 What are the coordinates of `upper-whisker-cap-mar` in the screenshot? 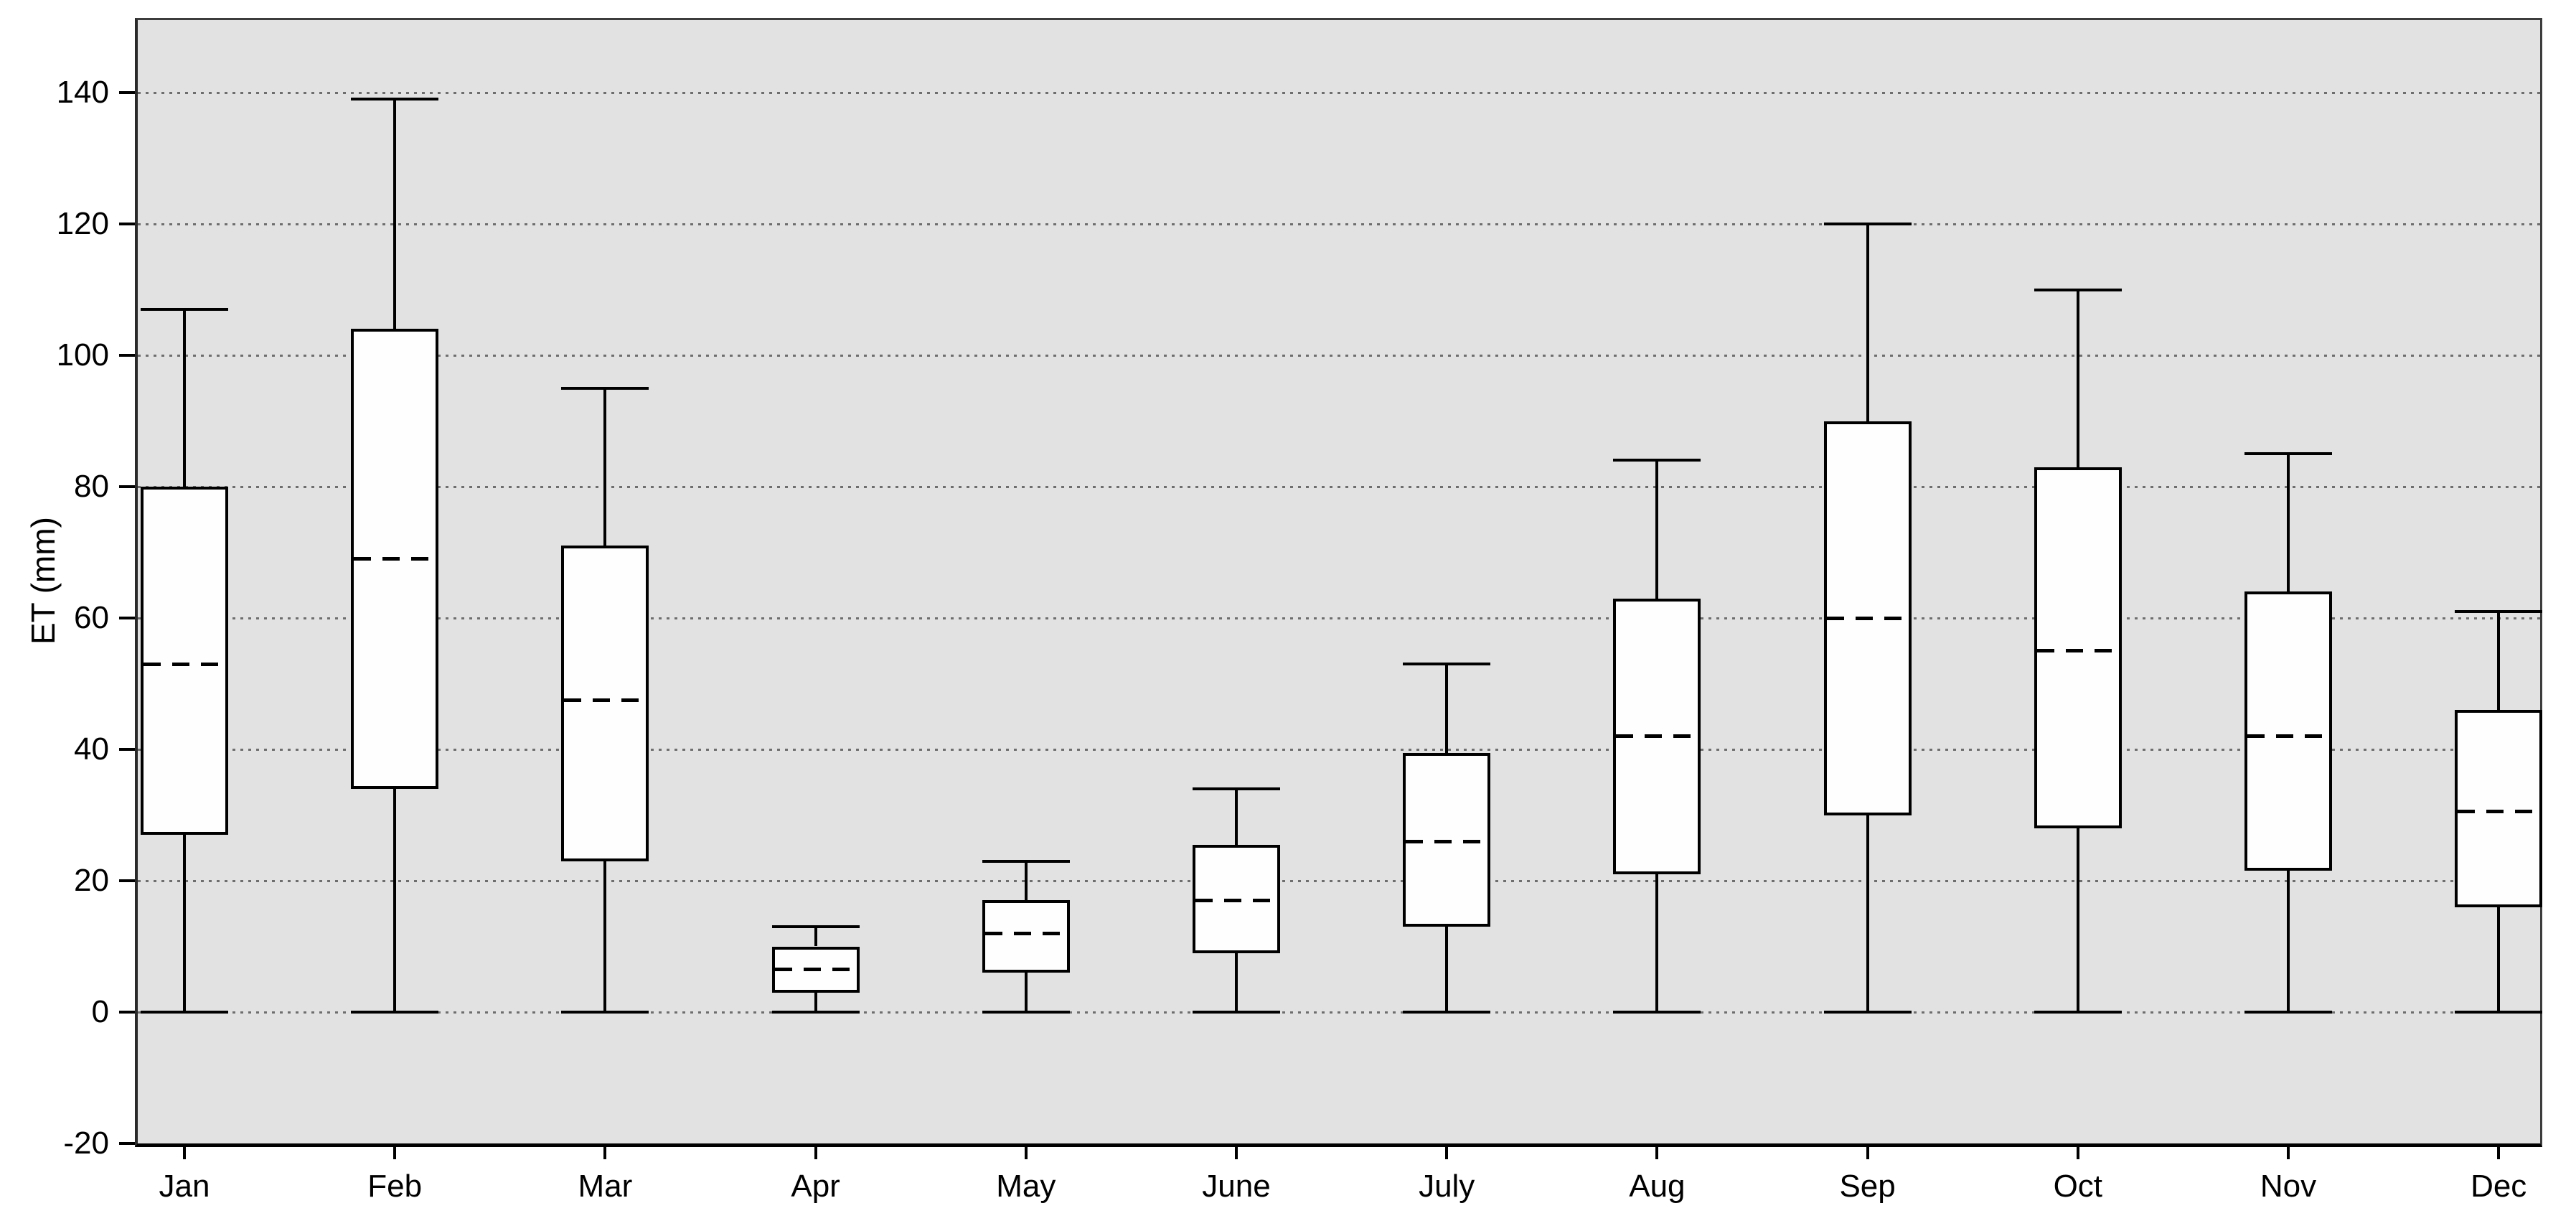 It's located at (605, 388).